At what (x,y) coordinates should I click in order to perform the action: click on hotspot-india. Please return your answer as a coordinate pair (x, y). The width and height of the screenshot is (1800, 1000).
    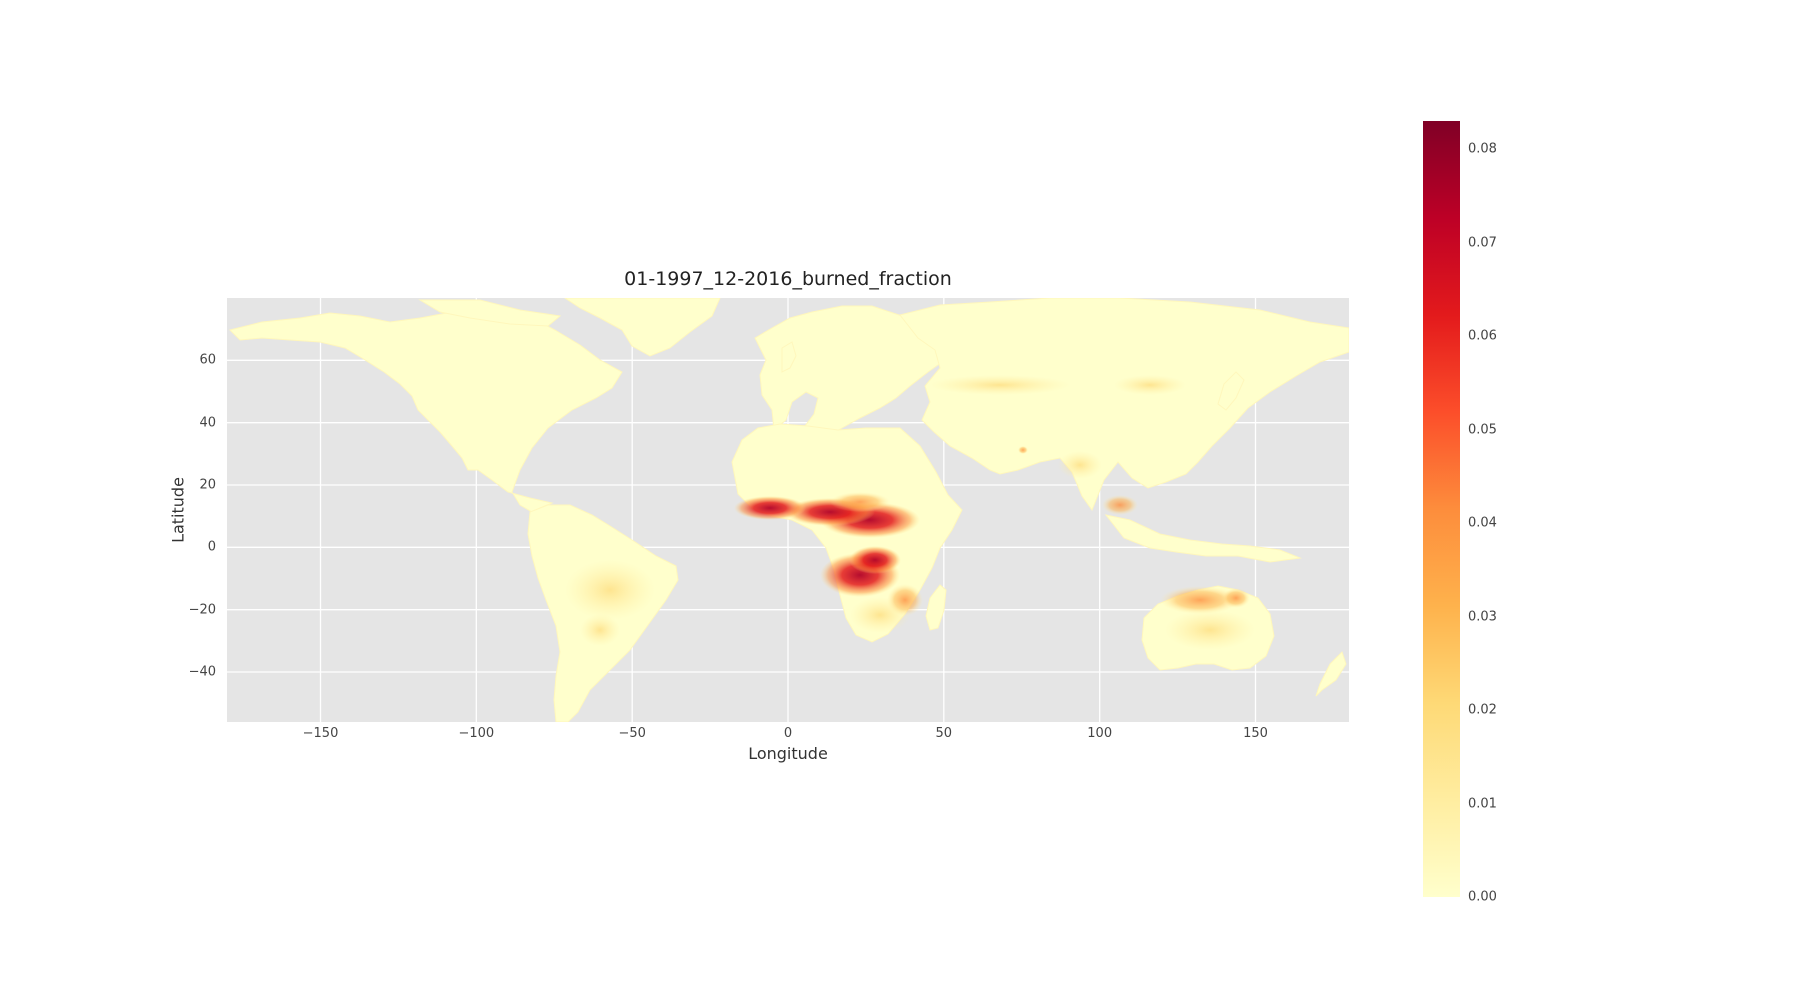
    Looking at the image, I should click on (1080, 465).